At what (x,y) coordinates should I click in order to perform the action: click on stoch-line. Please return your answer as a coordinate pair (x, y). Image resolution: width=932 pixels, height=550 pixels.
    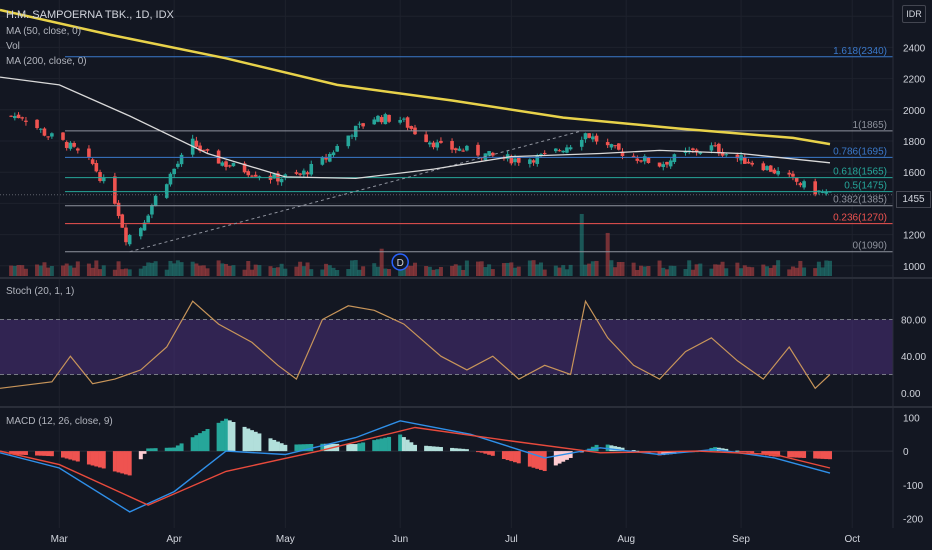
    Looking at the image, I should click on (415, 344).